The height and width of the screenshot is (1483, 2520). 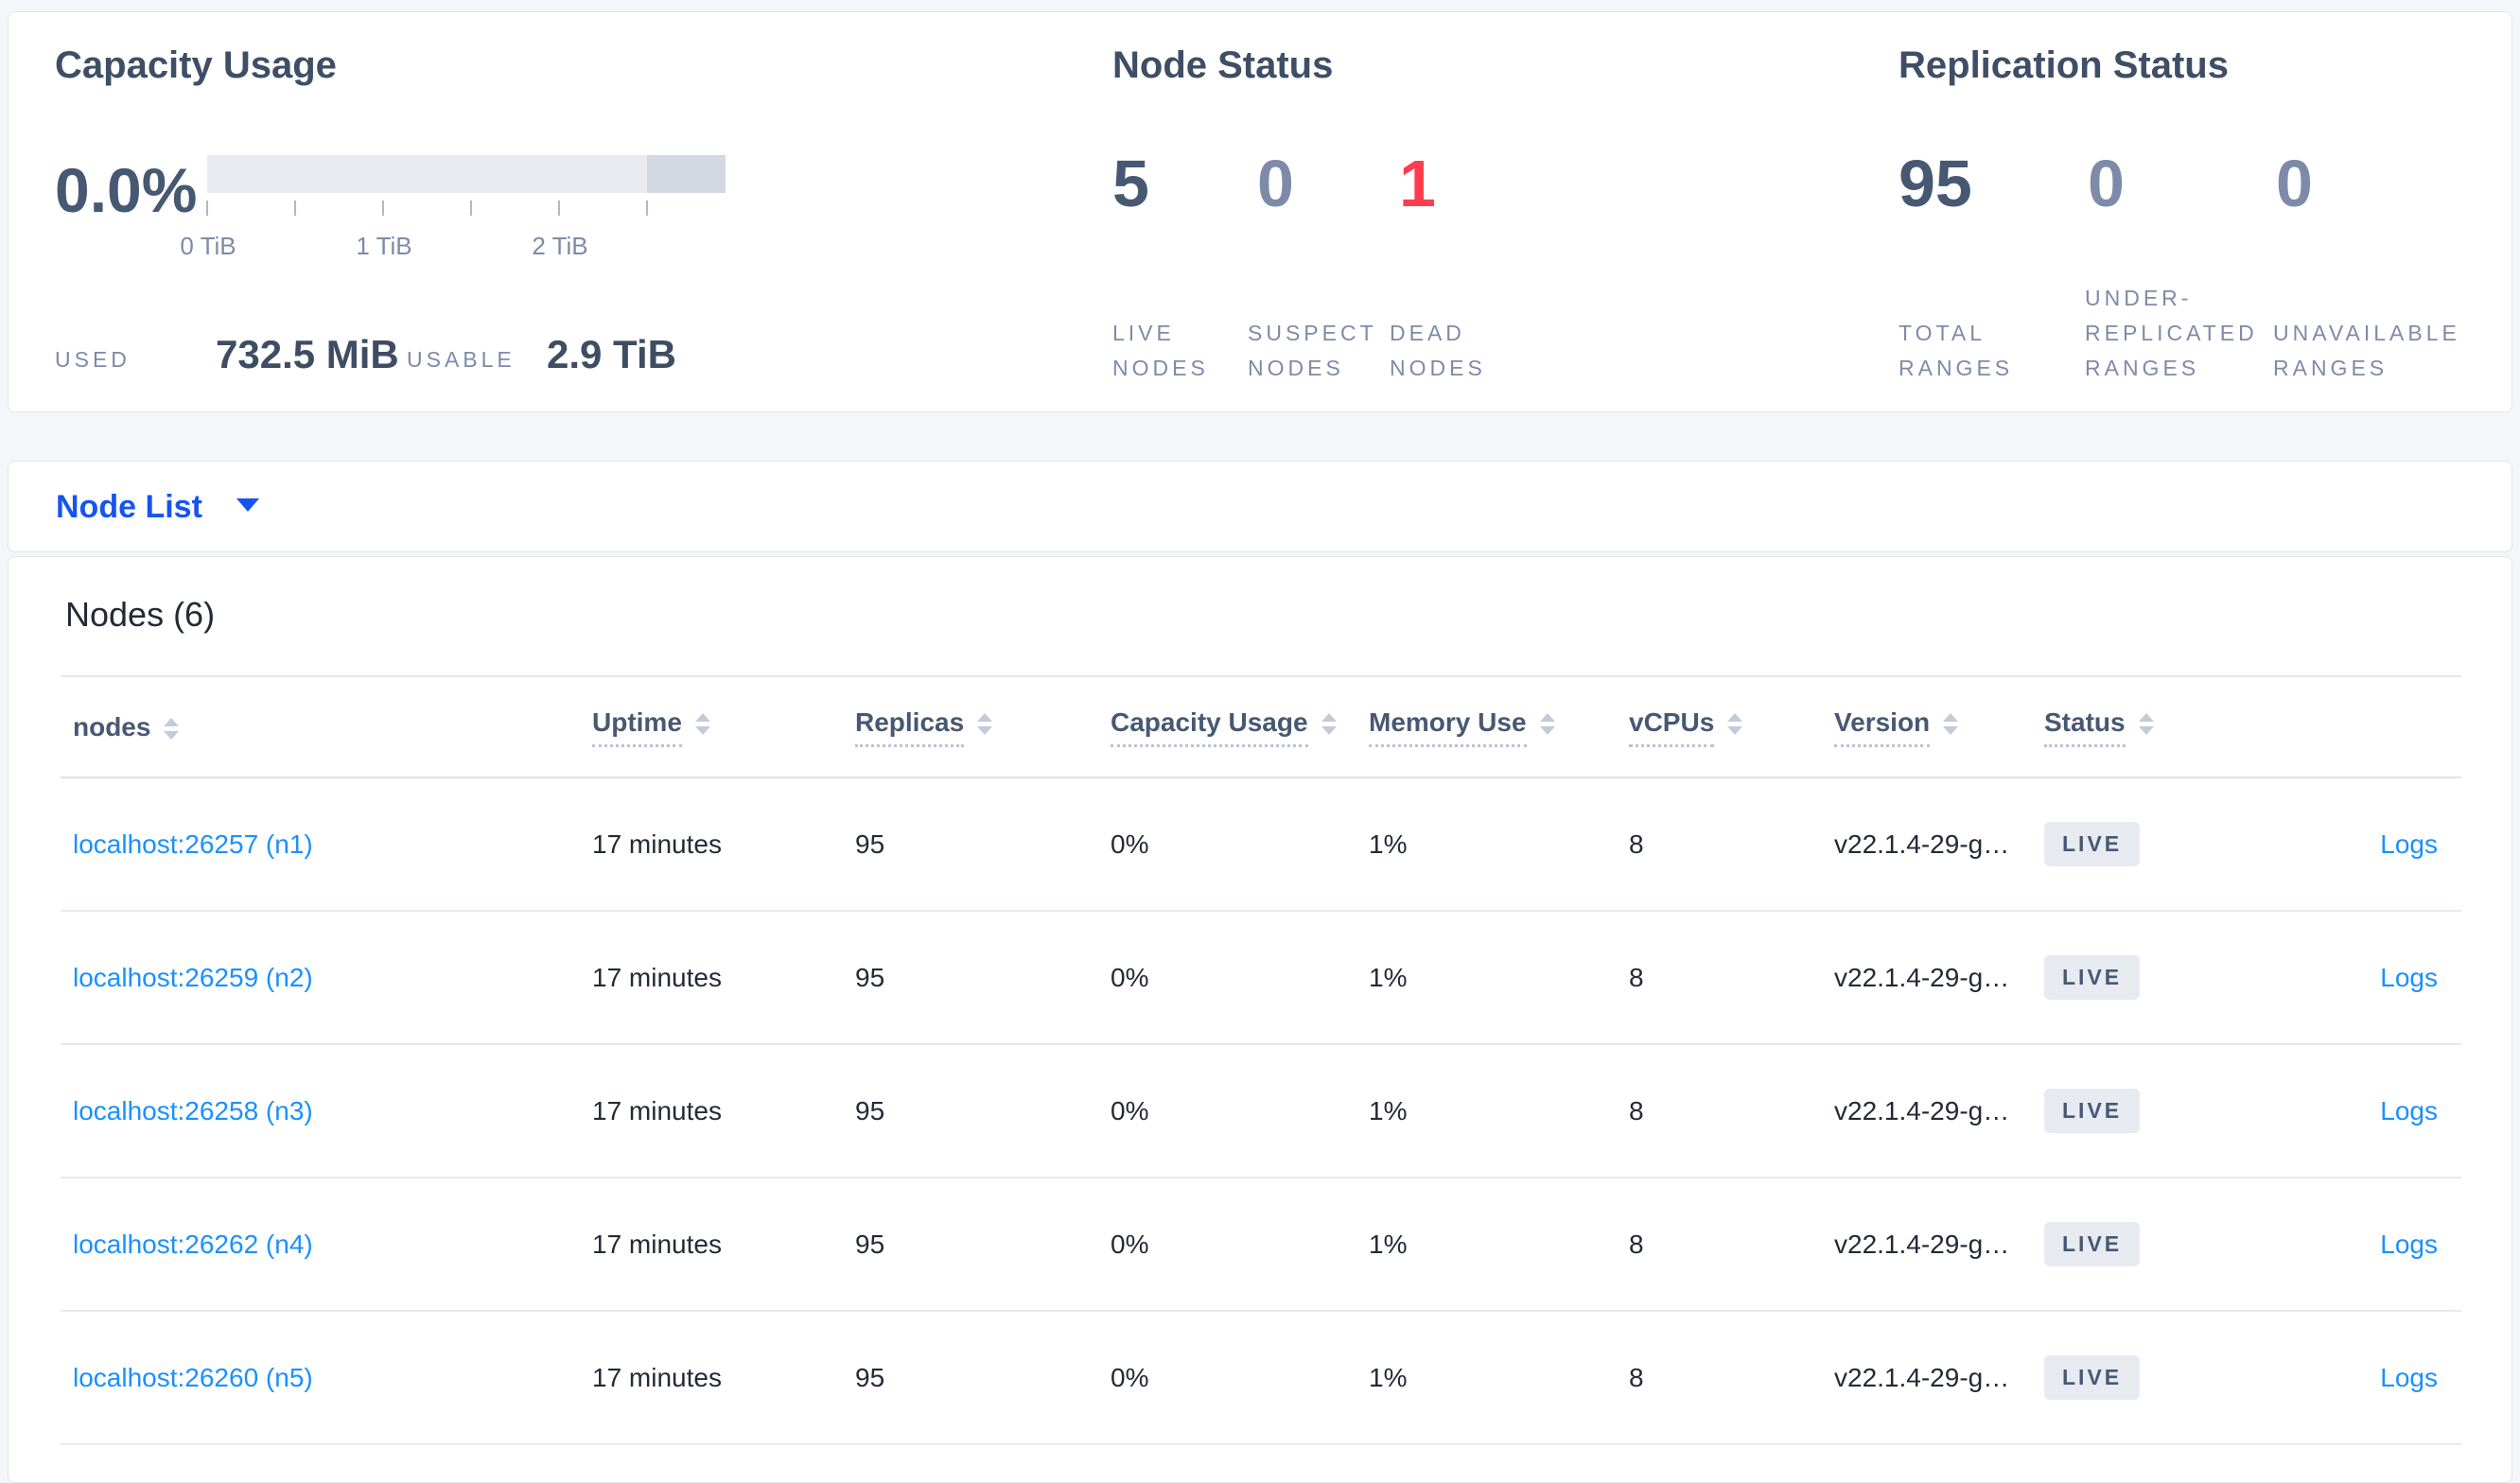 I want to click on live-nodes-label: LIVE NODES, so click(x=1160, y=350).